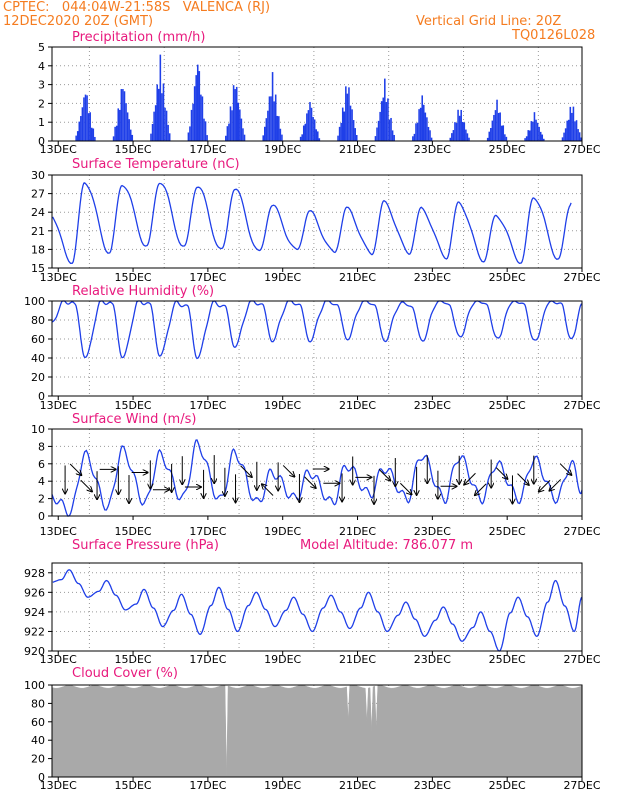 The height and width of the screenshot is (800, 618). What do you see at coordinates (317, 478) in the screenshot?
I see `wind-speed-line` at bounding box center [317, 478].